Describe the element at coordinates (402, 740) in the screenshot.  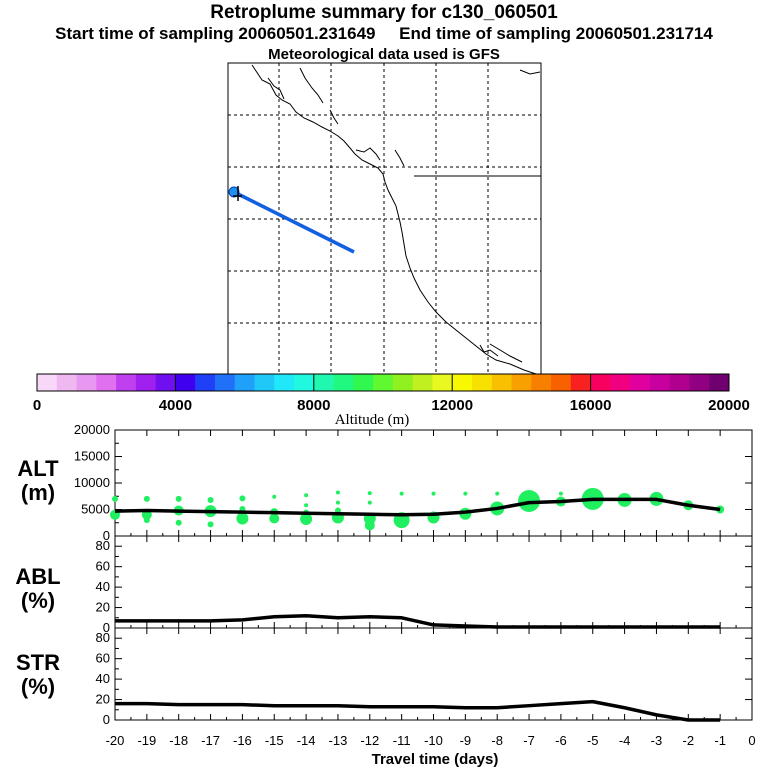
I see `x-tick-label: -11` at that location.